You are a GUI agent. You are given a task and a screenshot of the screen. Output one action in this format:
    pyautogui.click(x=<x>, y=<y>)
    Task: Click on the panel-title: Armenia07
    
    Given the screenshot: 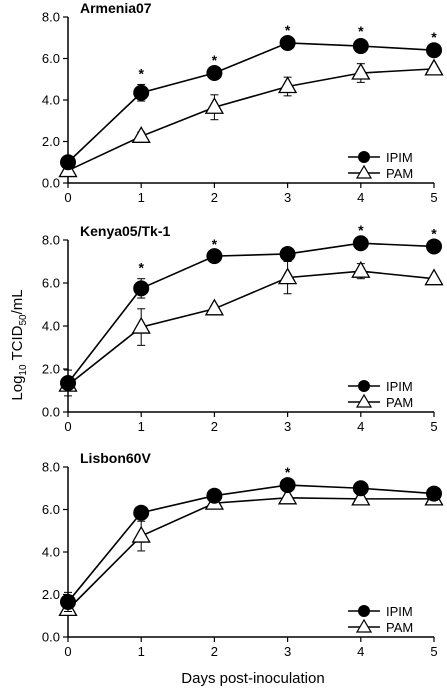 What is the action you would take?
    pyautogui.click(x=116, y=8)
    